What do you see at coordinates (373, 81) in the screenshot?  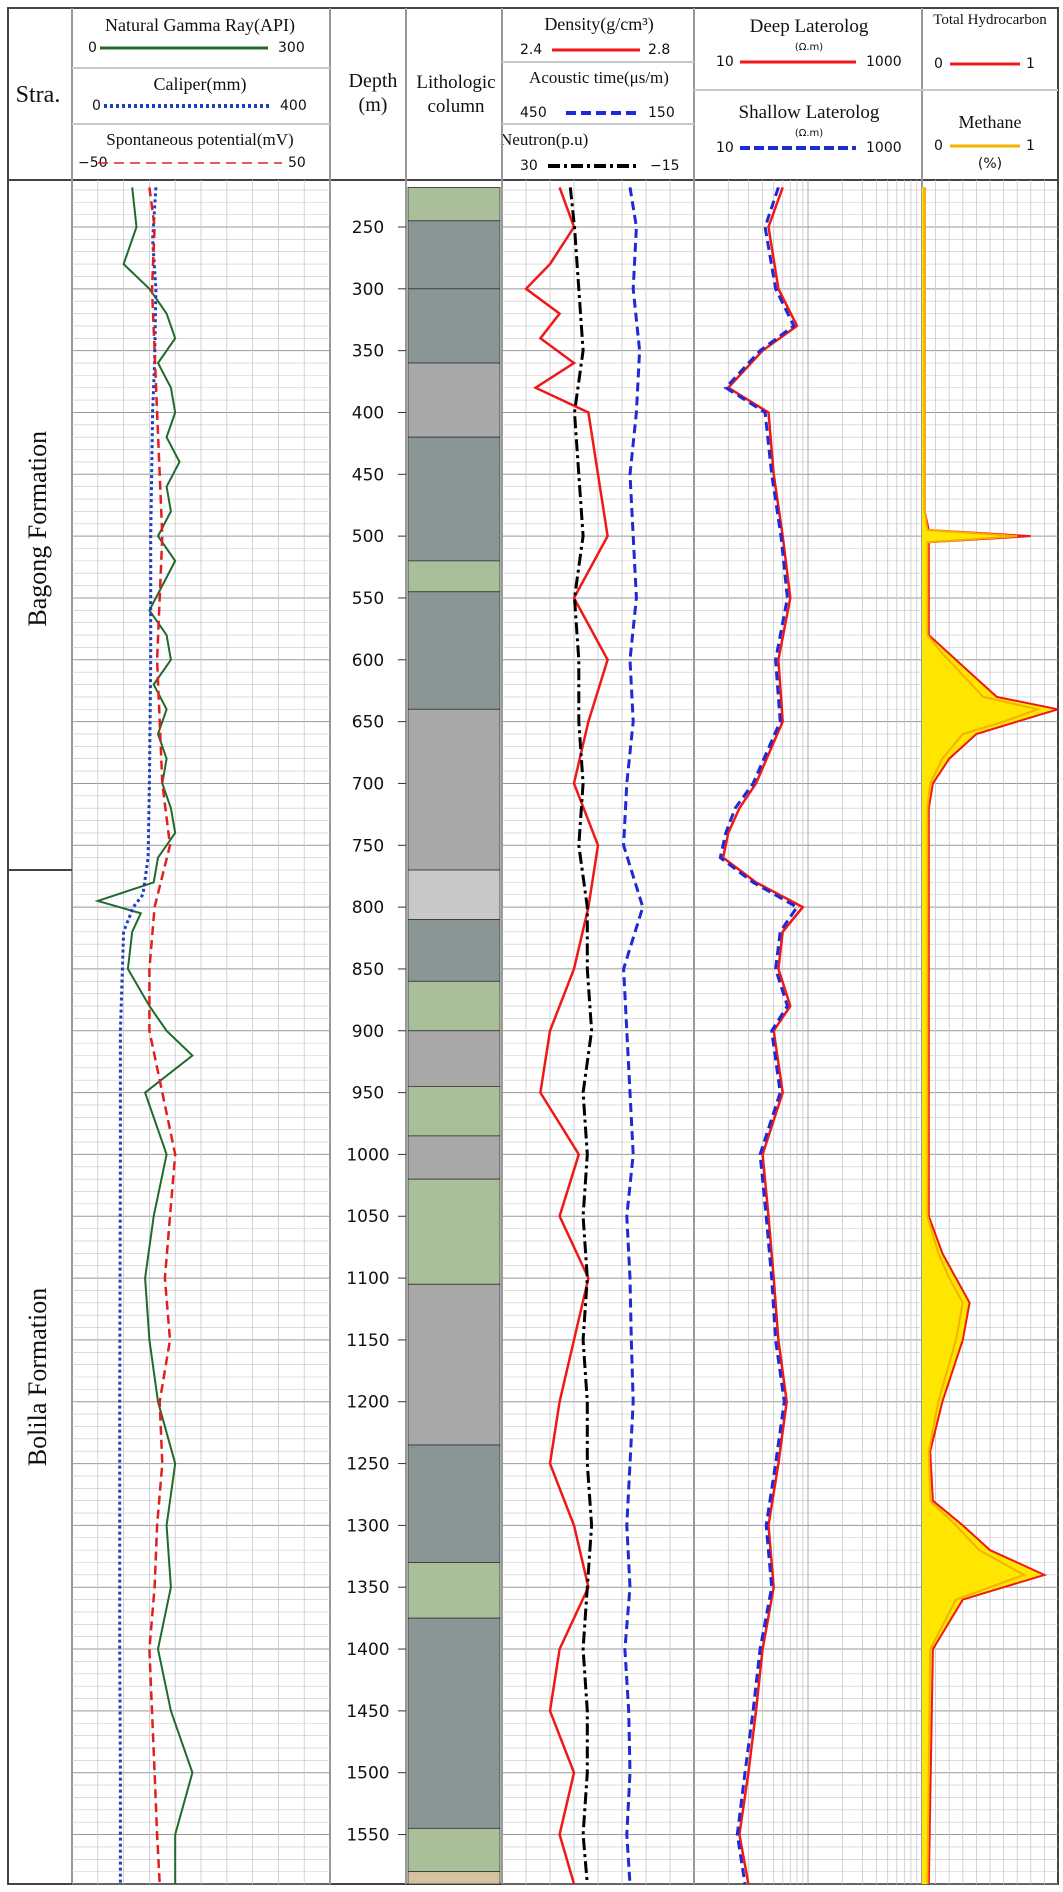 I see `depth-header-line1: Depth` at bounding box center [373, 81].